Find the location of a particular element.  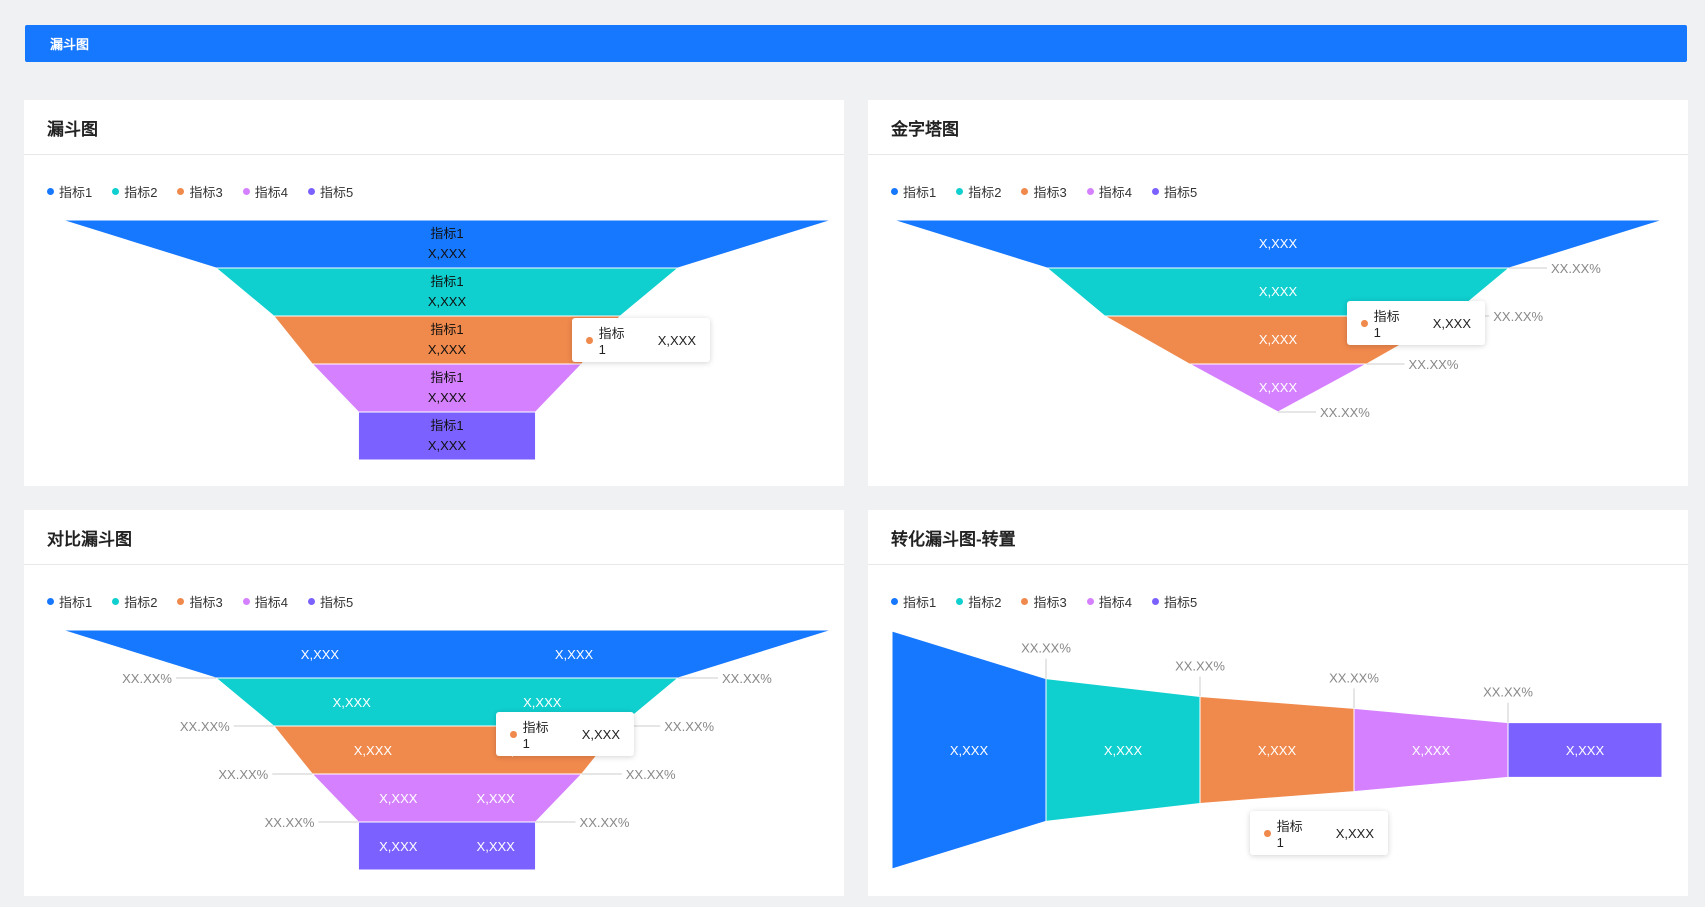

page-title: 漏斗图 is located at coordinates (70, 44).